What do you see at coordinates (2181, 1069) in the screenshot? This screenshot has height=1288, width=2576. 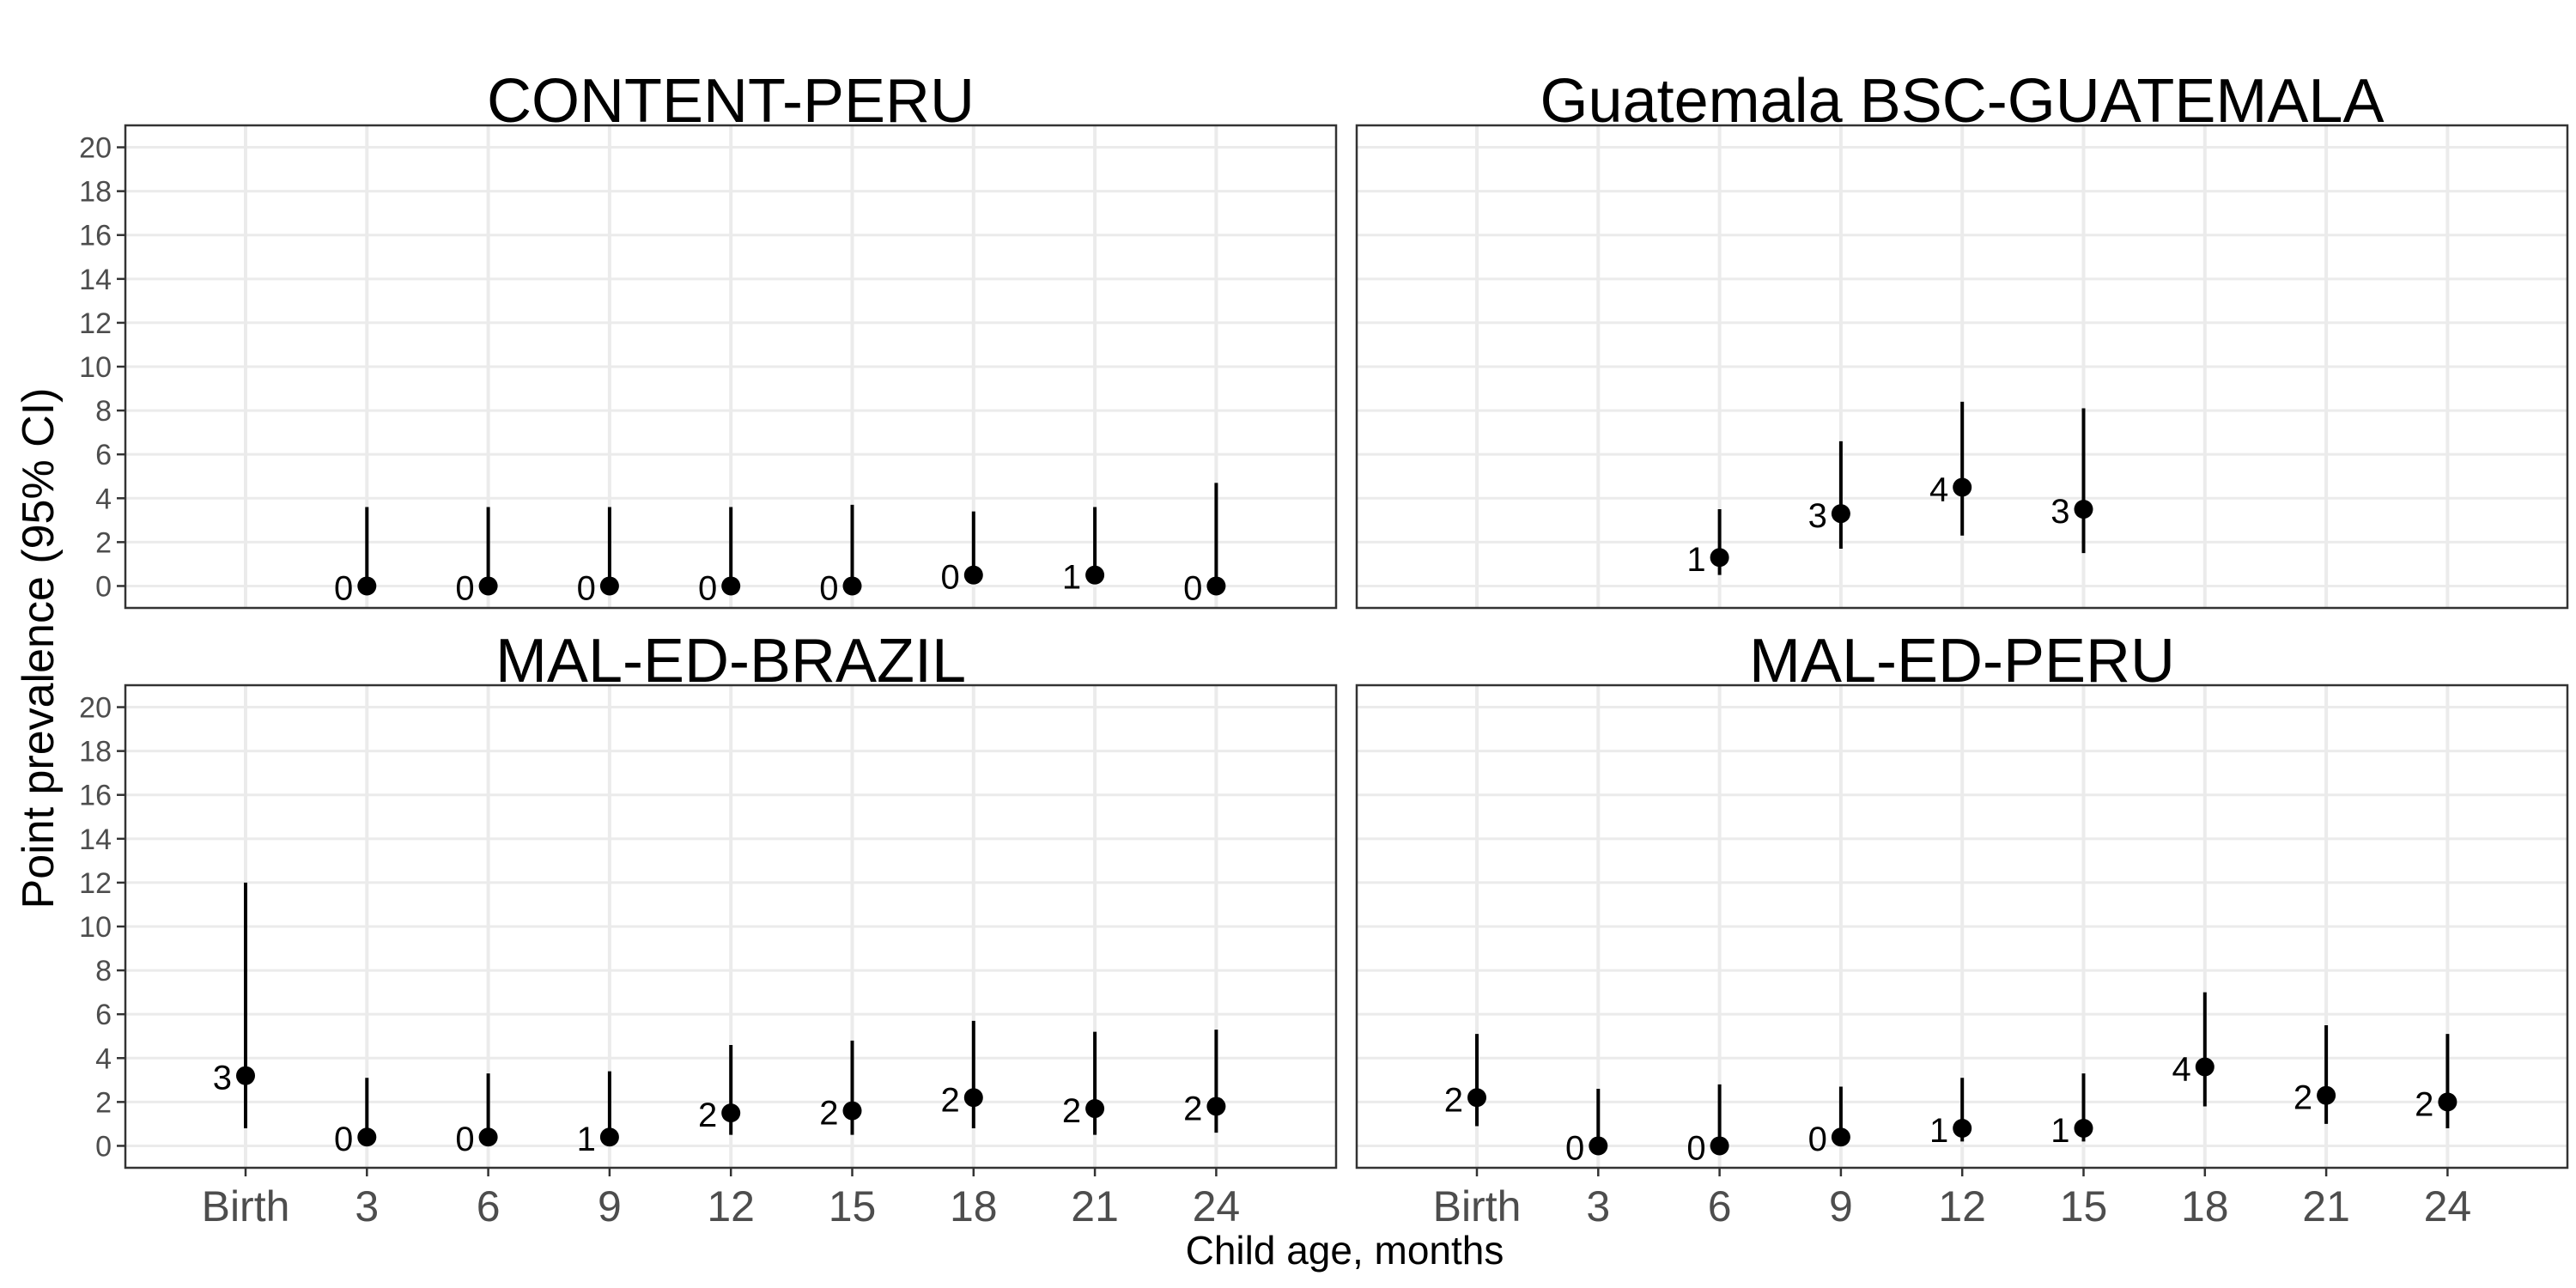 I see `data-label: 4` at bounding box center [2181, 1069].